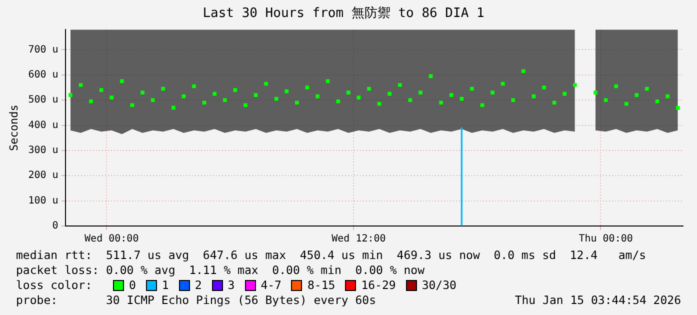 The width and height of the screenshot is (697, 315). Describe the element at coordinates (43, 125) in the screenshot. I see `y-tick-label: 400 u` at that location.